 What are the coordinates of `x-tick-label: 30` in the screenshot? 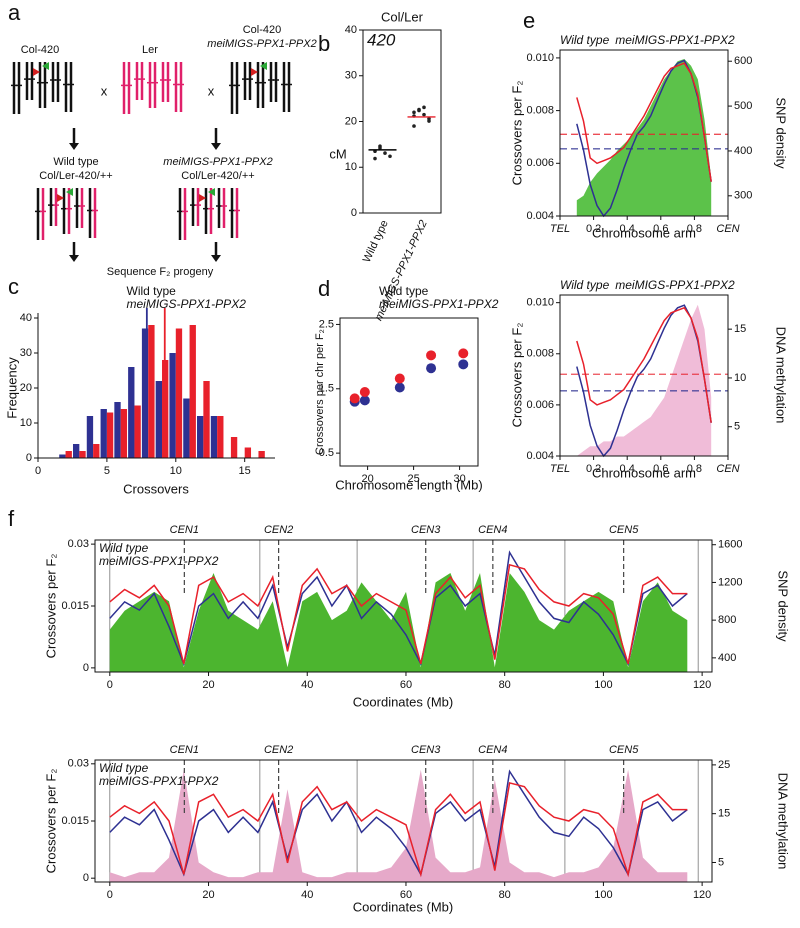 It's located at (459, 479).